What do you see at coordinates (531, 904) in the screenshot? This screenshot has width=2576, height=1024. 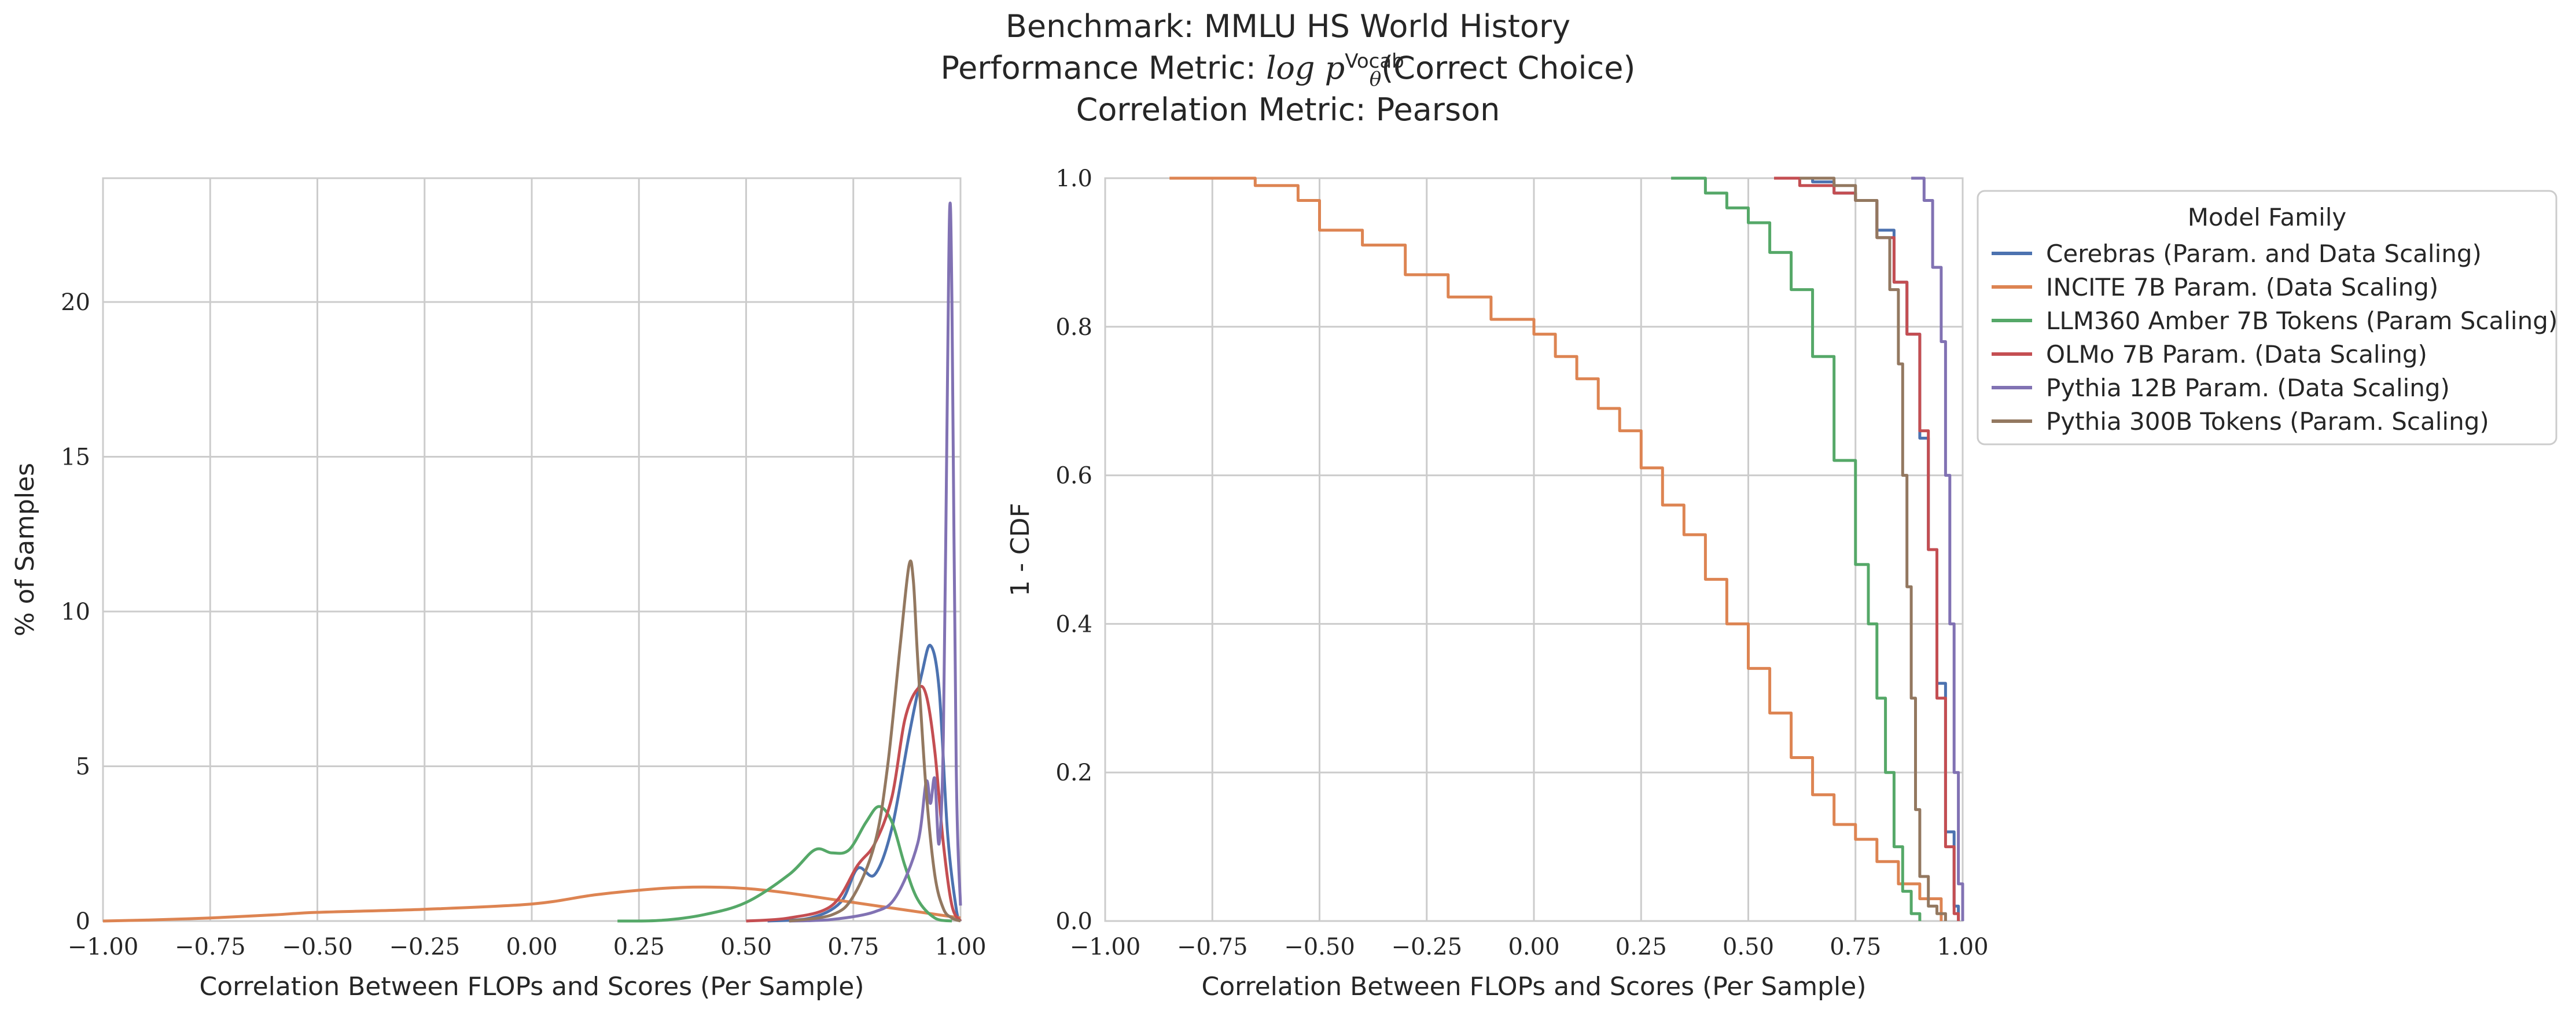 I see `series-line-incite-7b-param-data-scaling` at bounding box center [531, 904].